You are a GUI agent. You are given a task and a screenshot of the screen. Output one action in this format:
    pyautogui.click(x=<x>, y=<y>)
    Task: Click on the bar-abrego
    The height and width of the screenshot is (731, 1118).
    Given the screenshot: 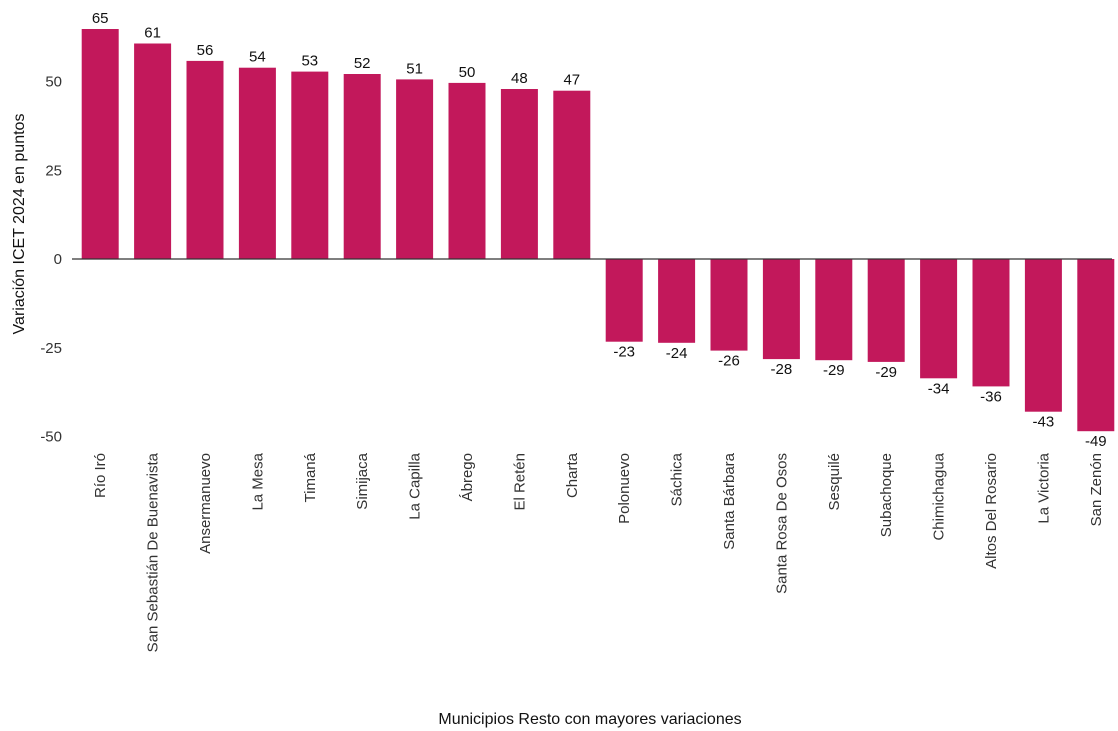 What is the action you would take?
    pyautogui.click(x=467, y=171)
    